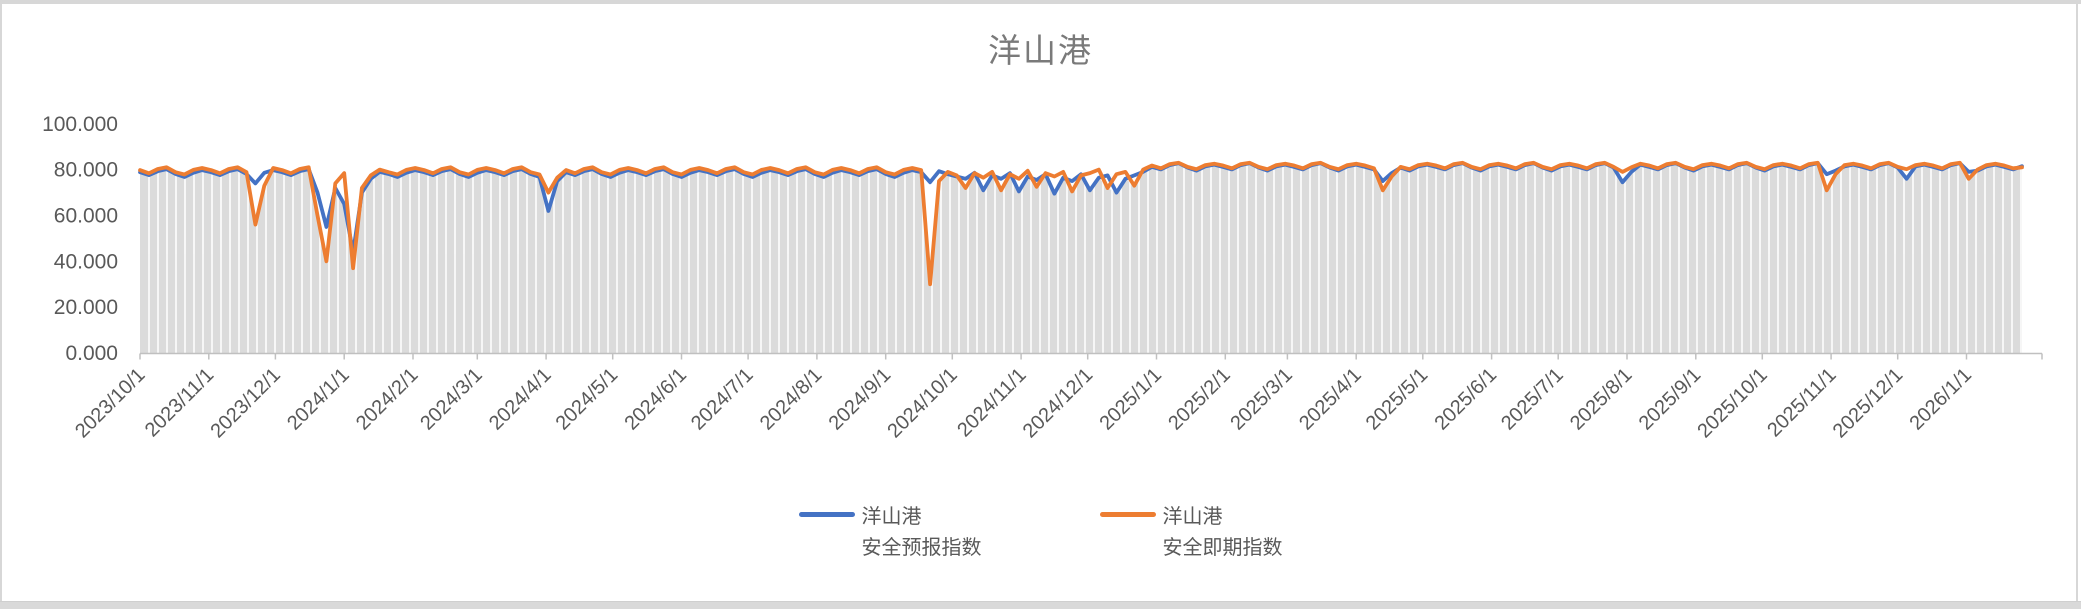 This screenshot has height=609, width=2081. I want to click on window-border-left, so click(1, 304).